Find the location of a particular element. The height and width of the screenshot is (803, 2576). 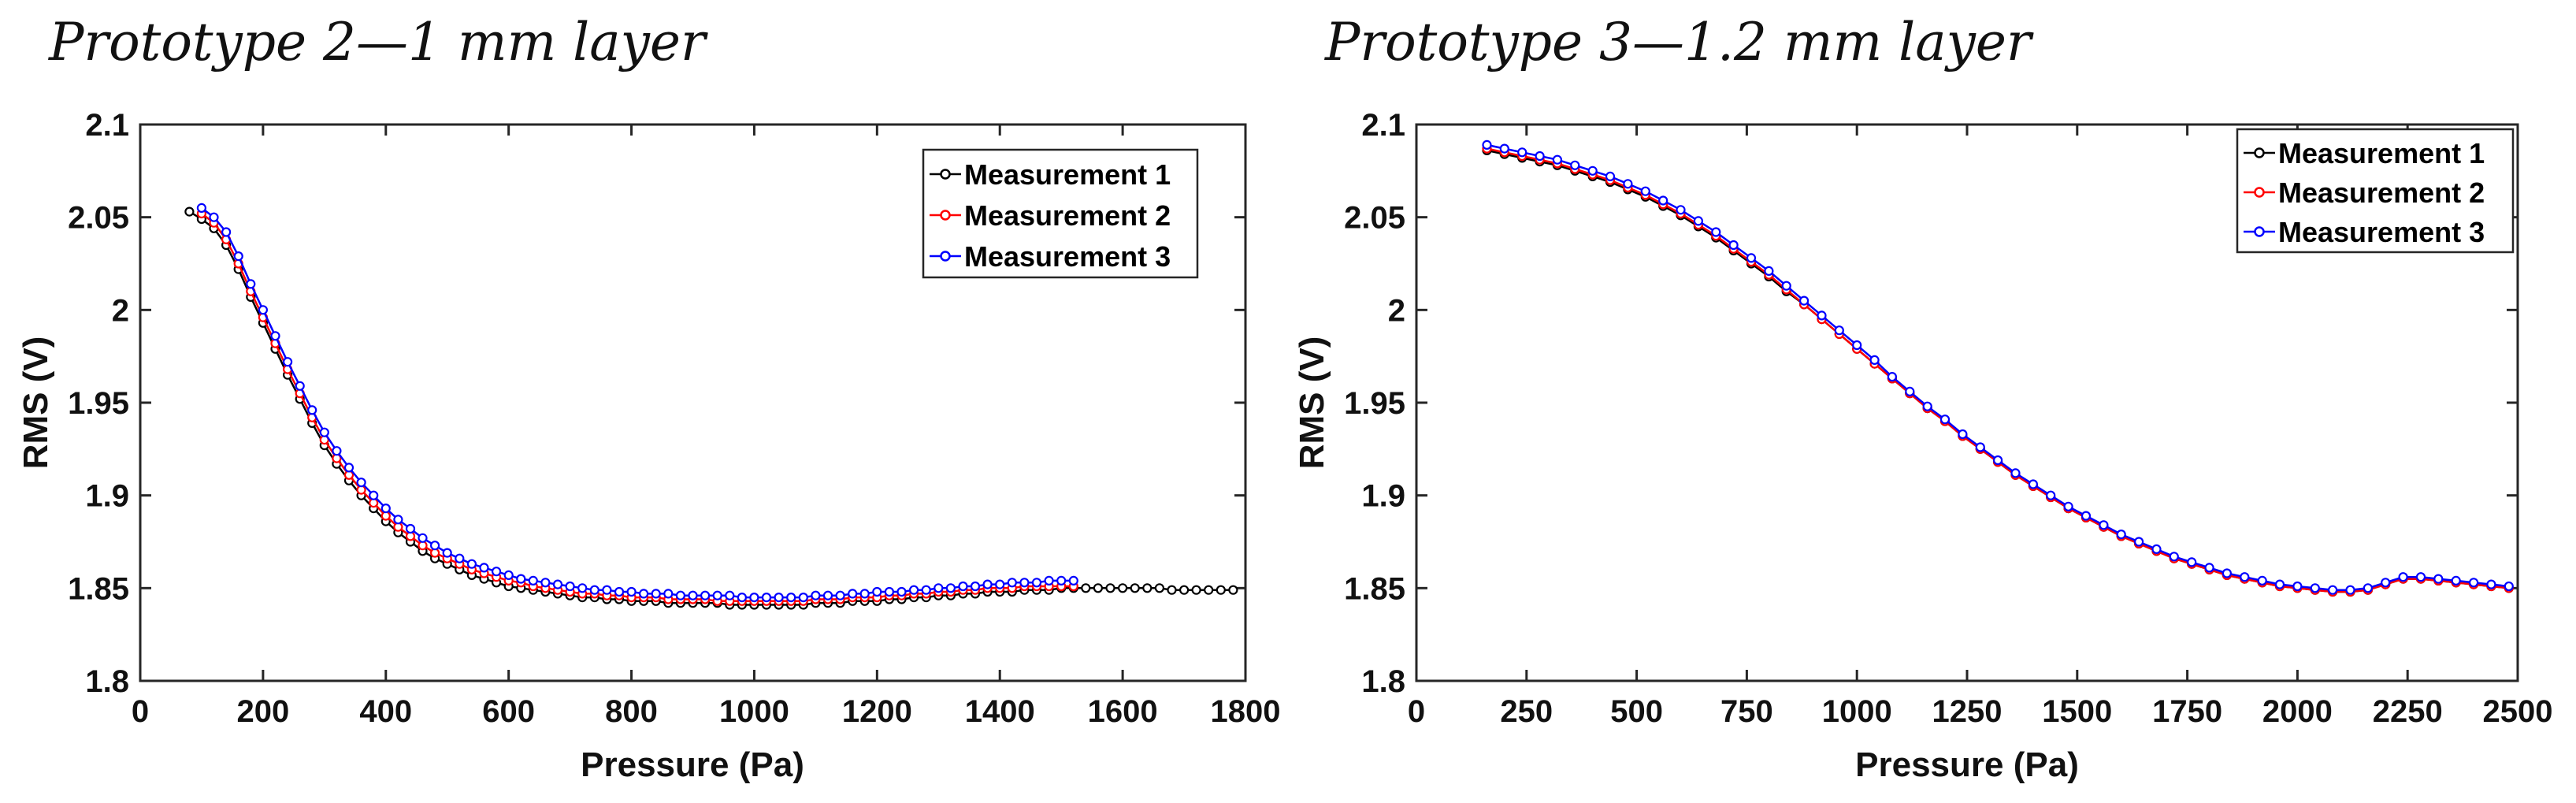

y-axis-label: RMS (V) is located at coordinates (1312, 403).